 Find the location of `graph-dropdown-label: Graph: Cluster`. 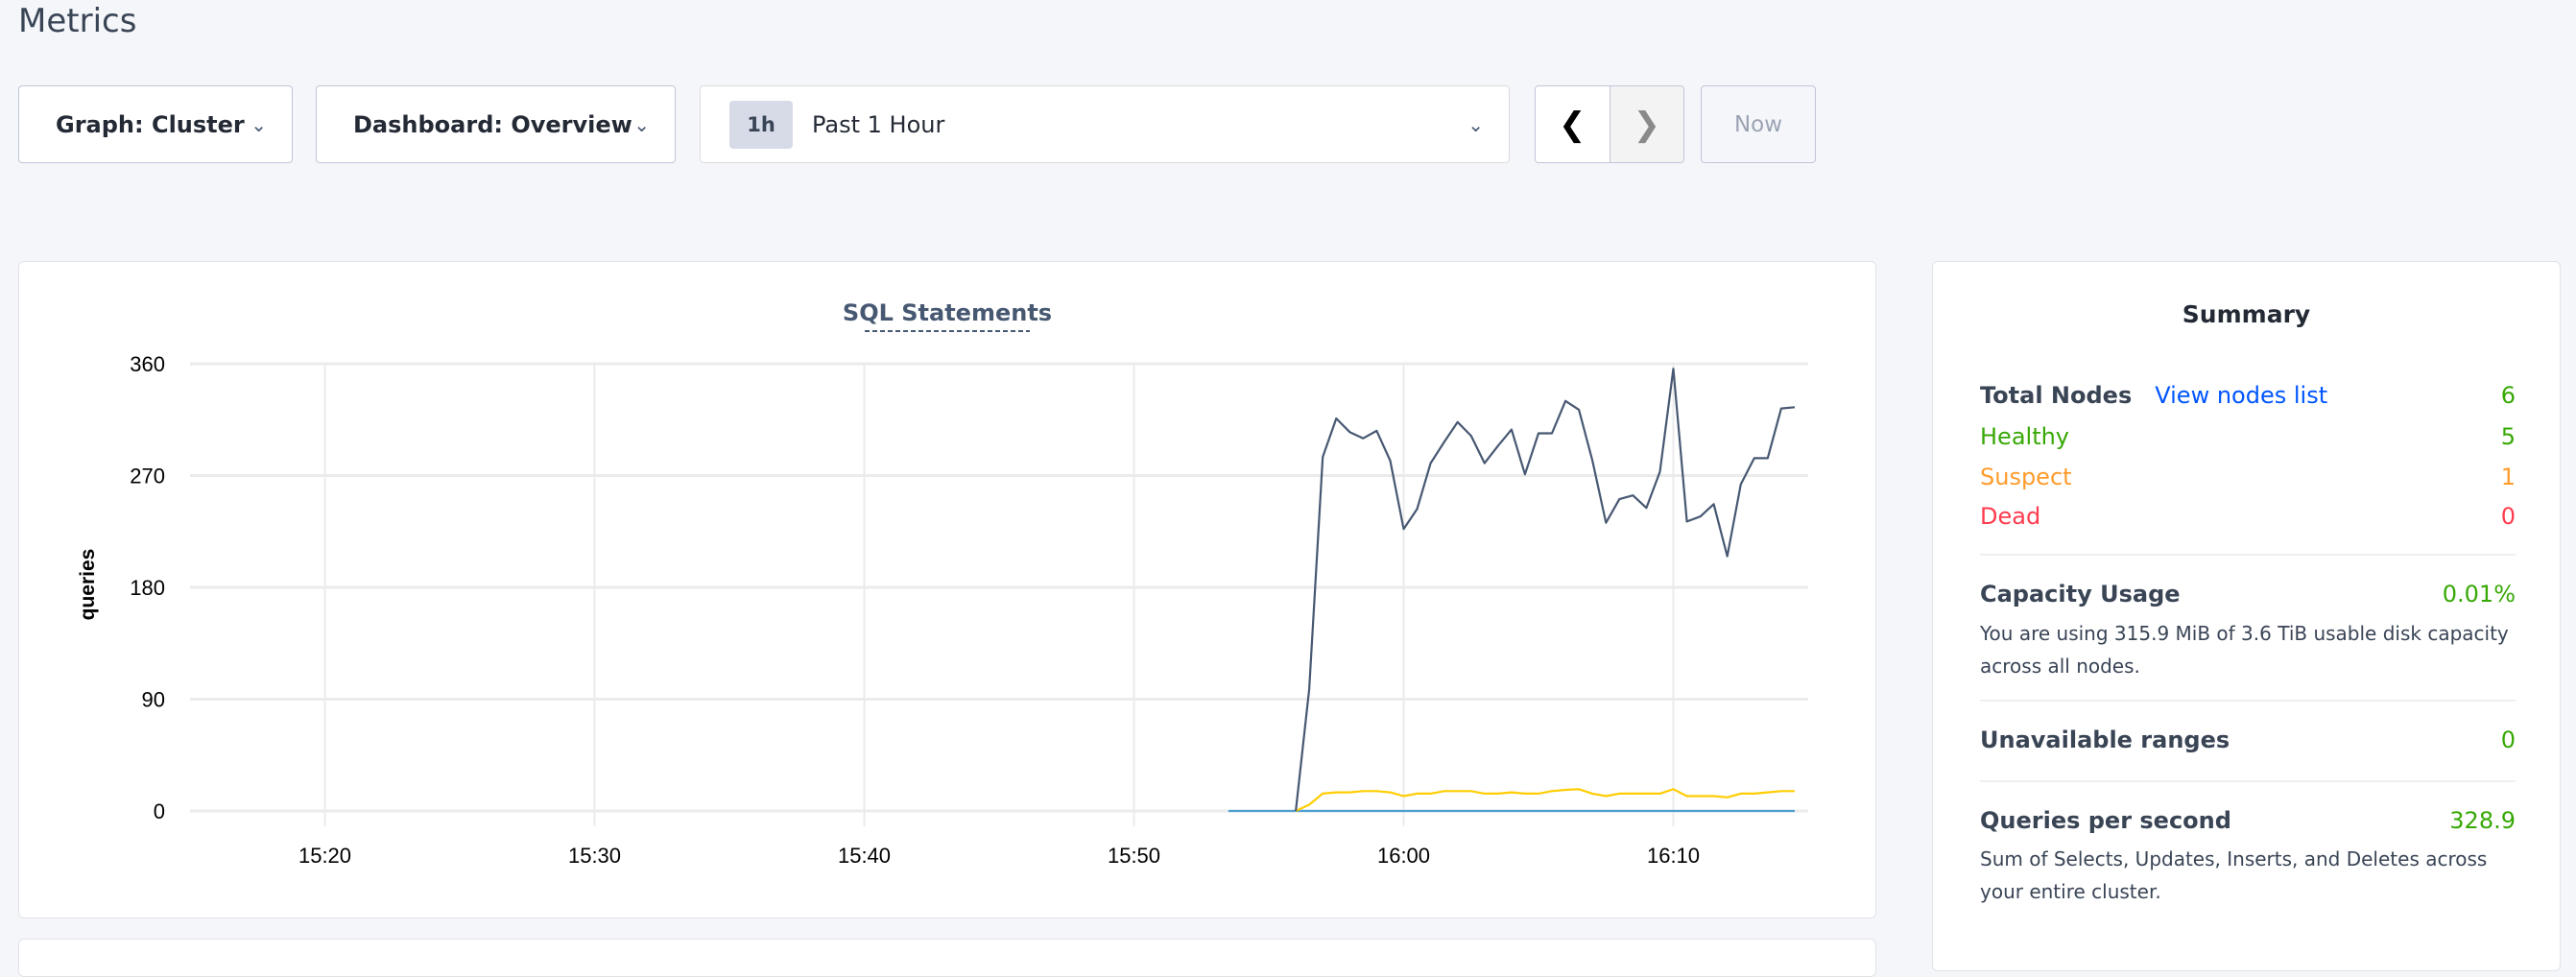

graph-dropdown-label: Graph: Cluster is located at coordinates (150, 124).